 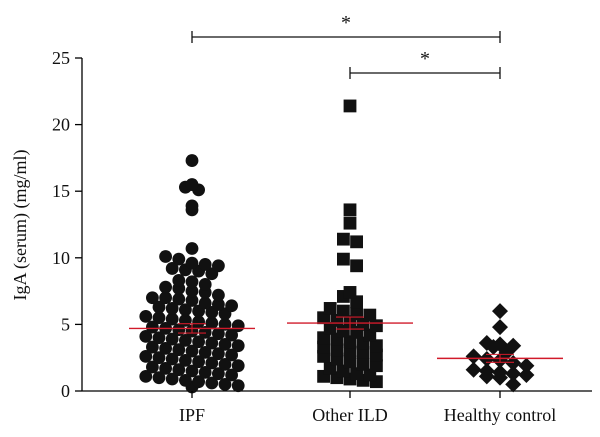 What do you see at coordinates (192, 415) in the screenshot?
I see `x-tick-label: IPF` at bounding box center [192, 415].